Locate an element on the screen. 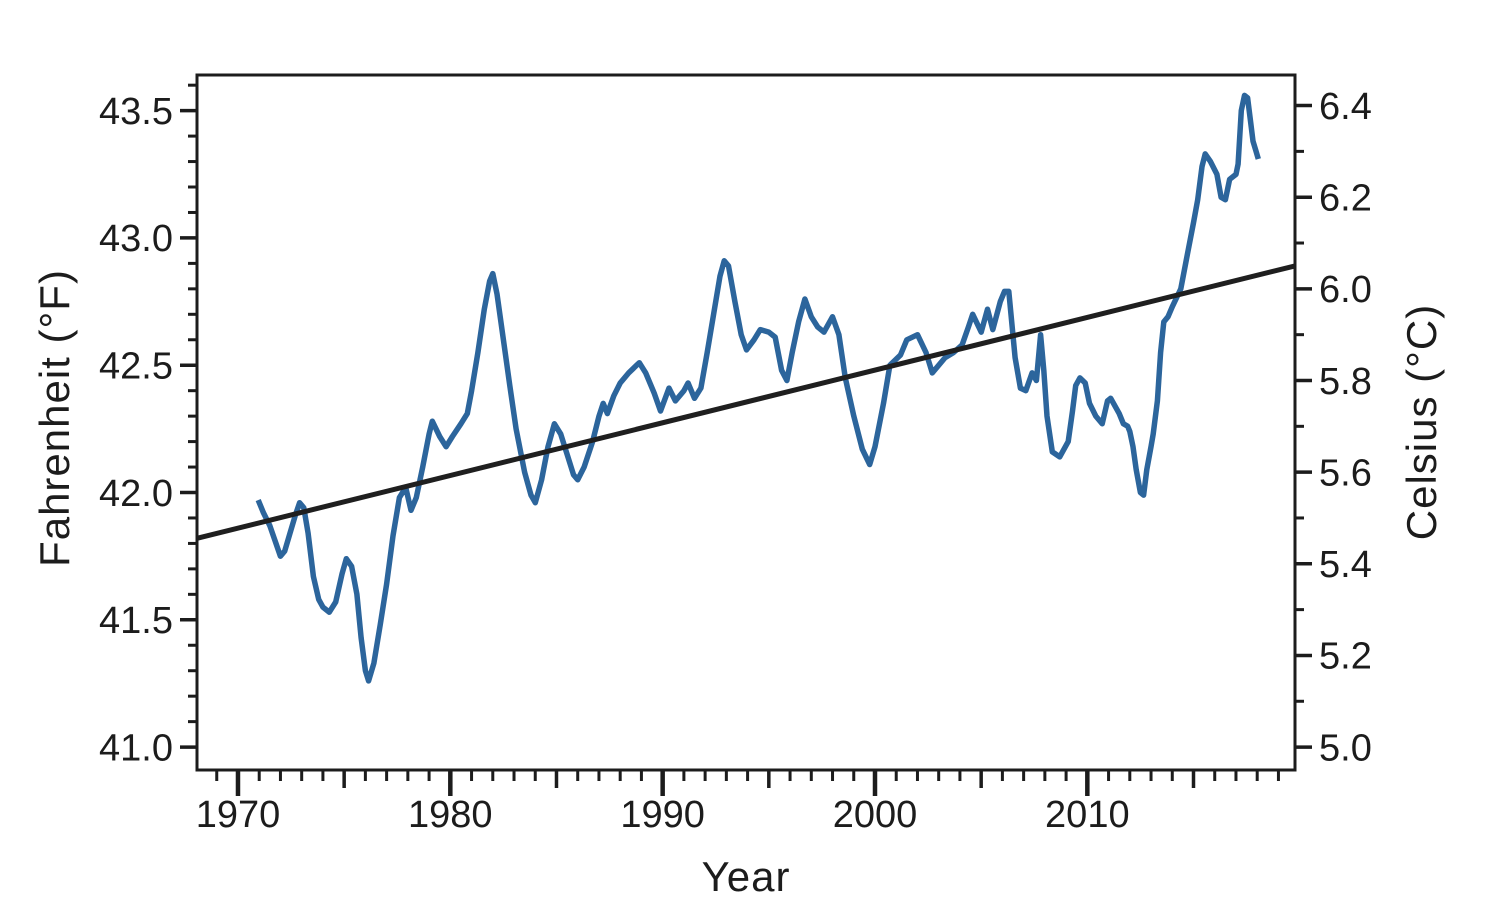 This screenshot has height=924, width=1500. x-axis-title: Year is located at coordinates (746, 876).